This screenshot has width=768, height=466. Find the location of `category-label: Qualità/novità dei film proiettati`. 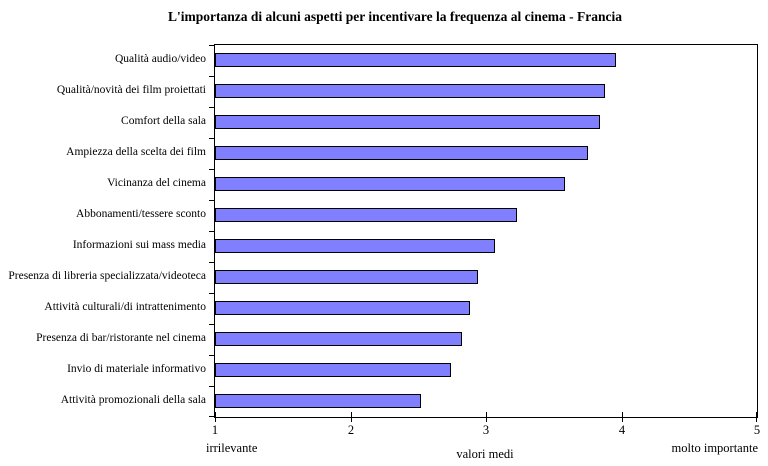

category-label: Qualità/novità dei film proiettati is located at coordinates (131, 90).